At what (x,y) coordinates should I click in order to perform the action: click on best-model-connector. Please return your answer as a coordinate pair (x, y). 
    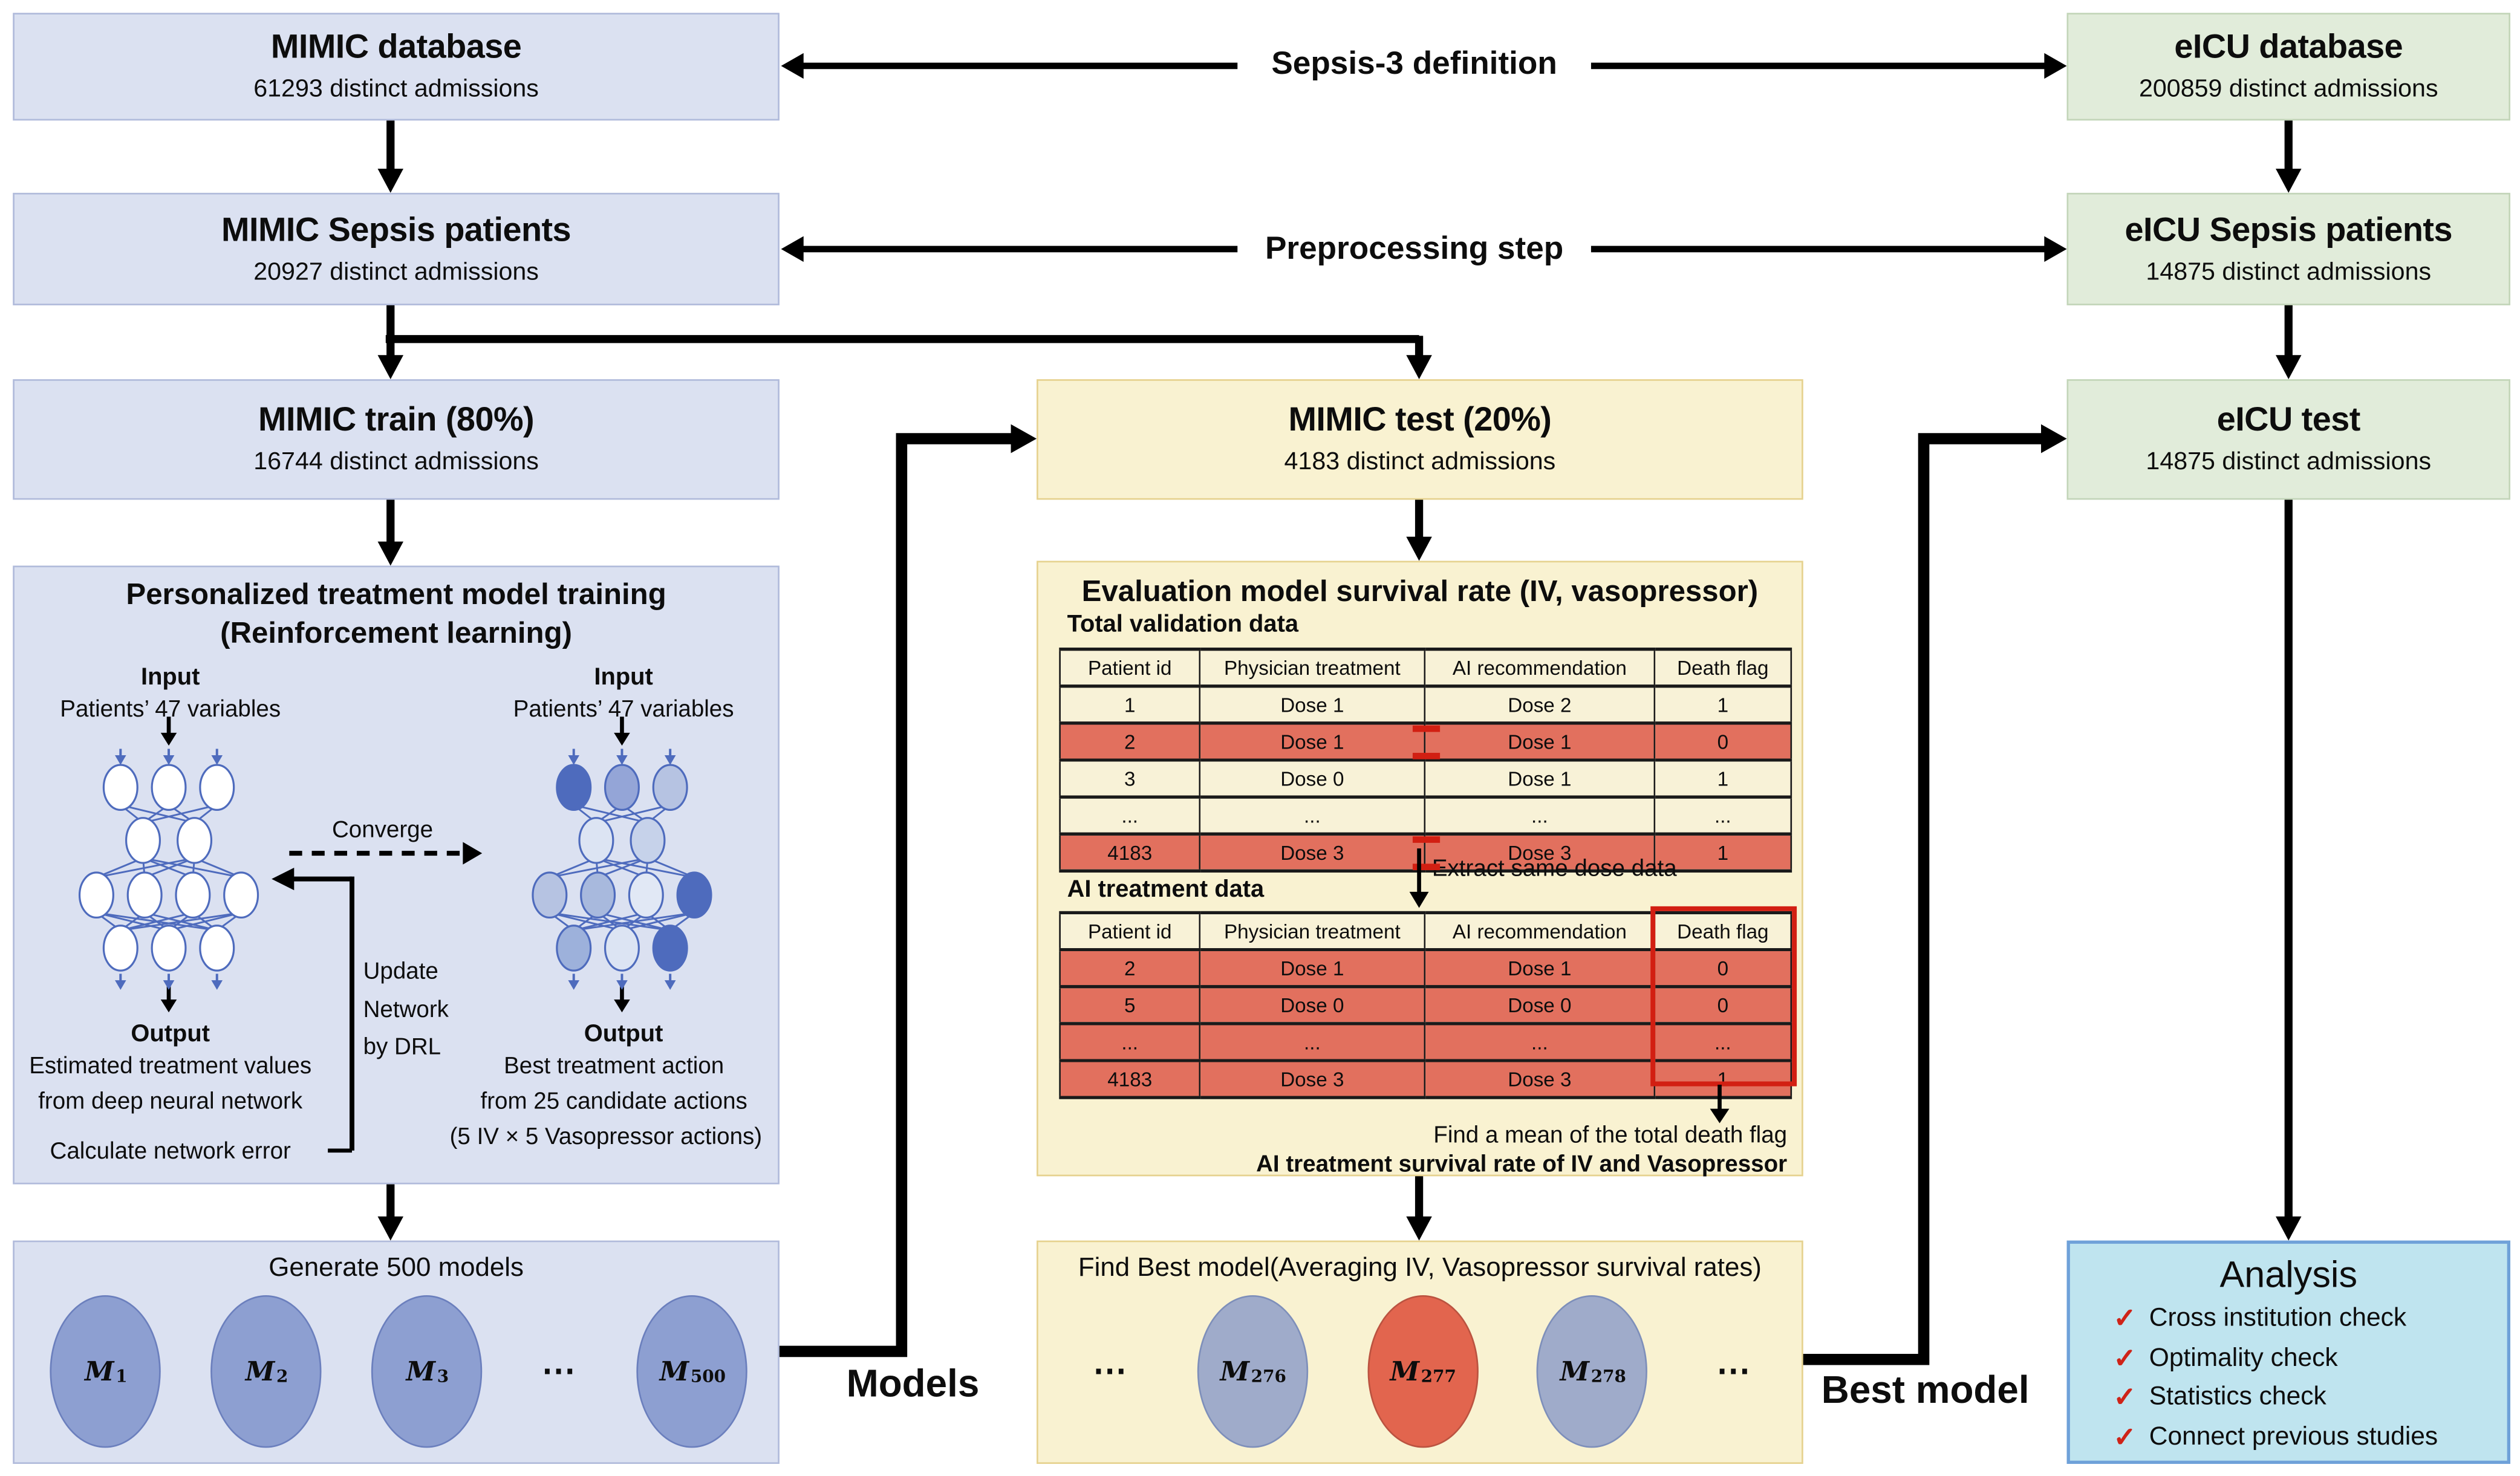
    Looking at the image, I should click on (1935, 894).